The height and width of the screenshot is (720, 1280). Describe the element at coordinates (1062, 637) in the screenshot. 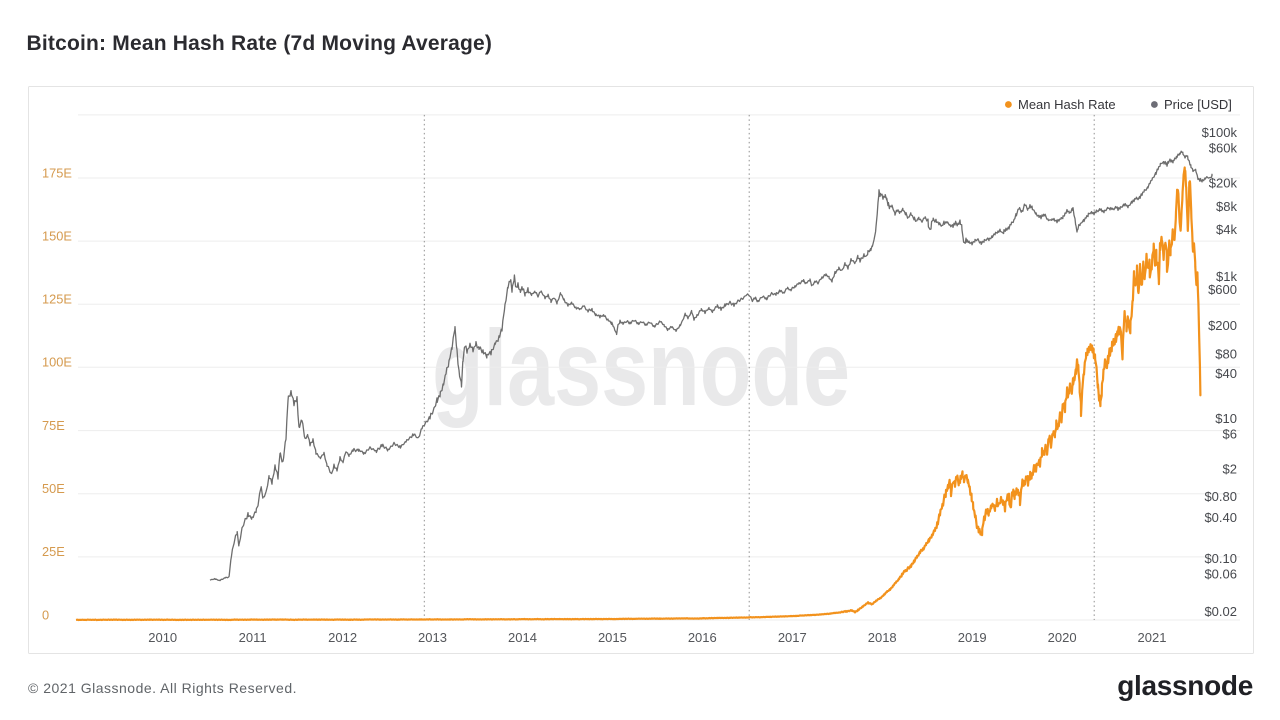

I see `svg-text: 2020` at that location.